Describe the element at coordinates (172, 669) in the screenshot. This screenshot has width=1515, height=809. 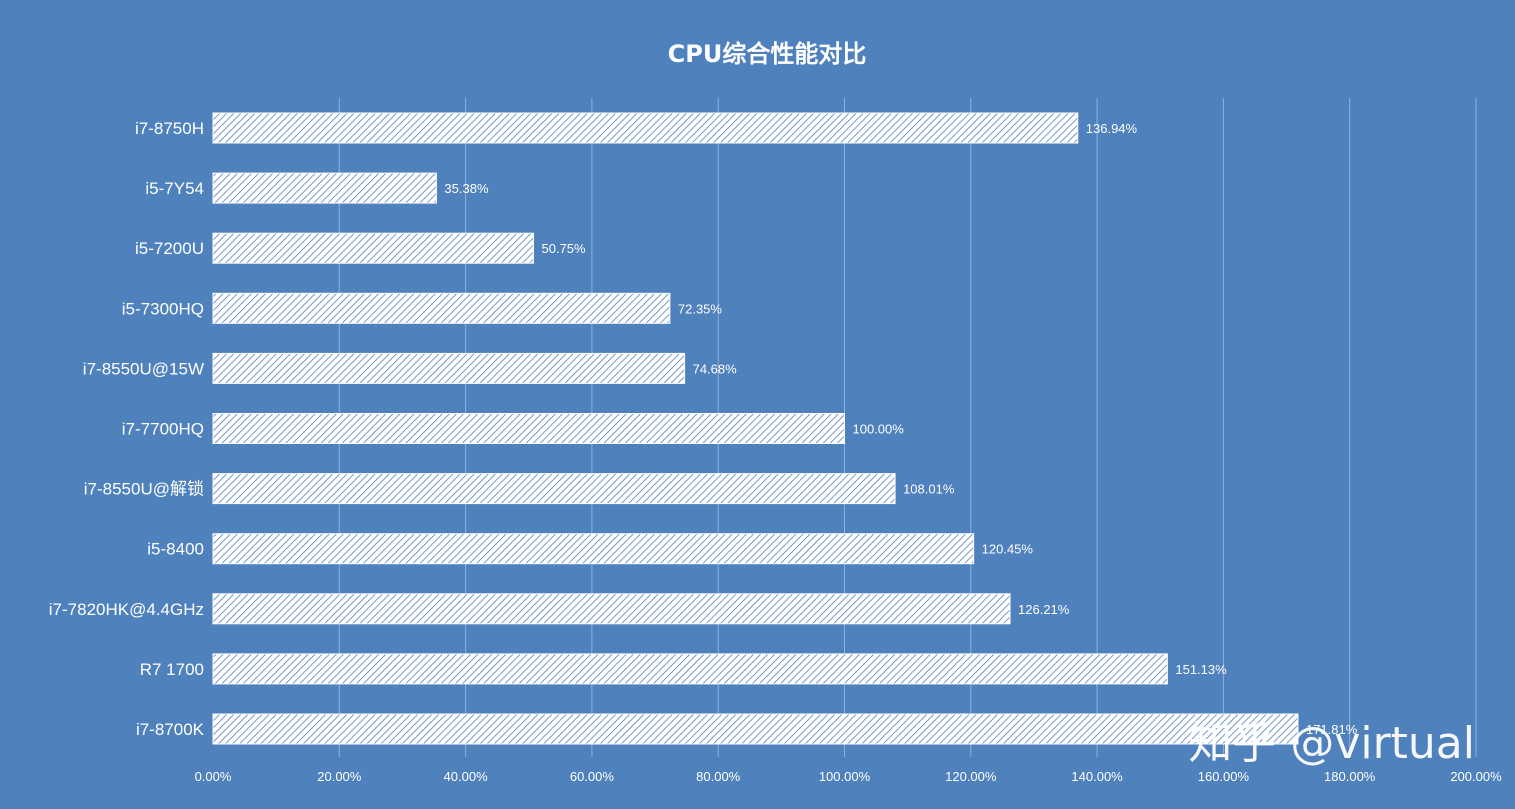
I see `category-label: R7 1700` at that location.